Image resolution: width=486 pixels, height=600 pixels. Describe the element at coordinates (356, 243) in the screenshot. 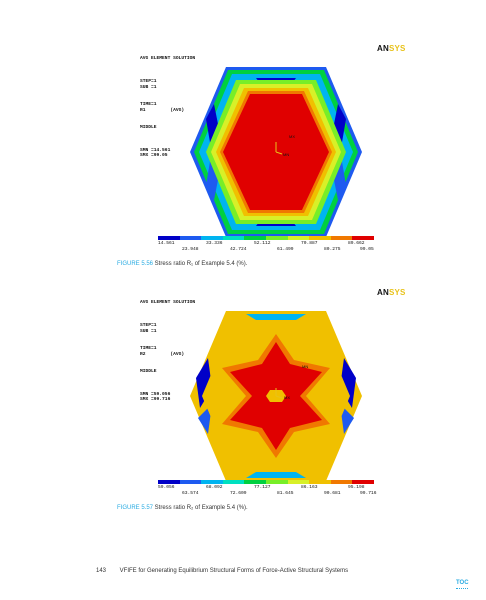

I see `colorbar-label: 89.662` at that location.